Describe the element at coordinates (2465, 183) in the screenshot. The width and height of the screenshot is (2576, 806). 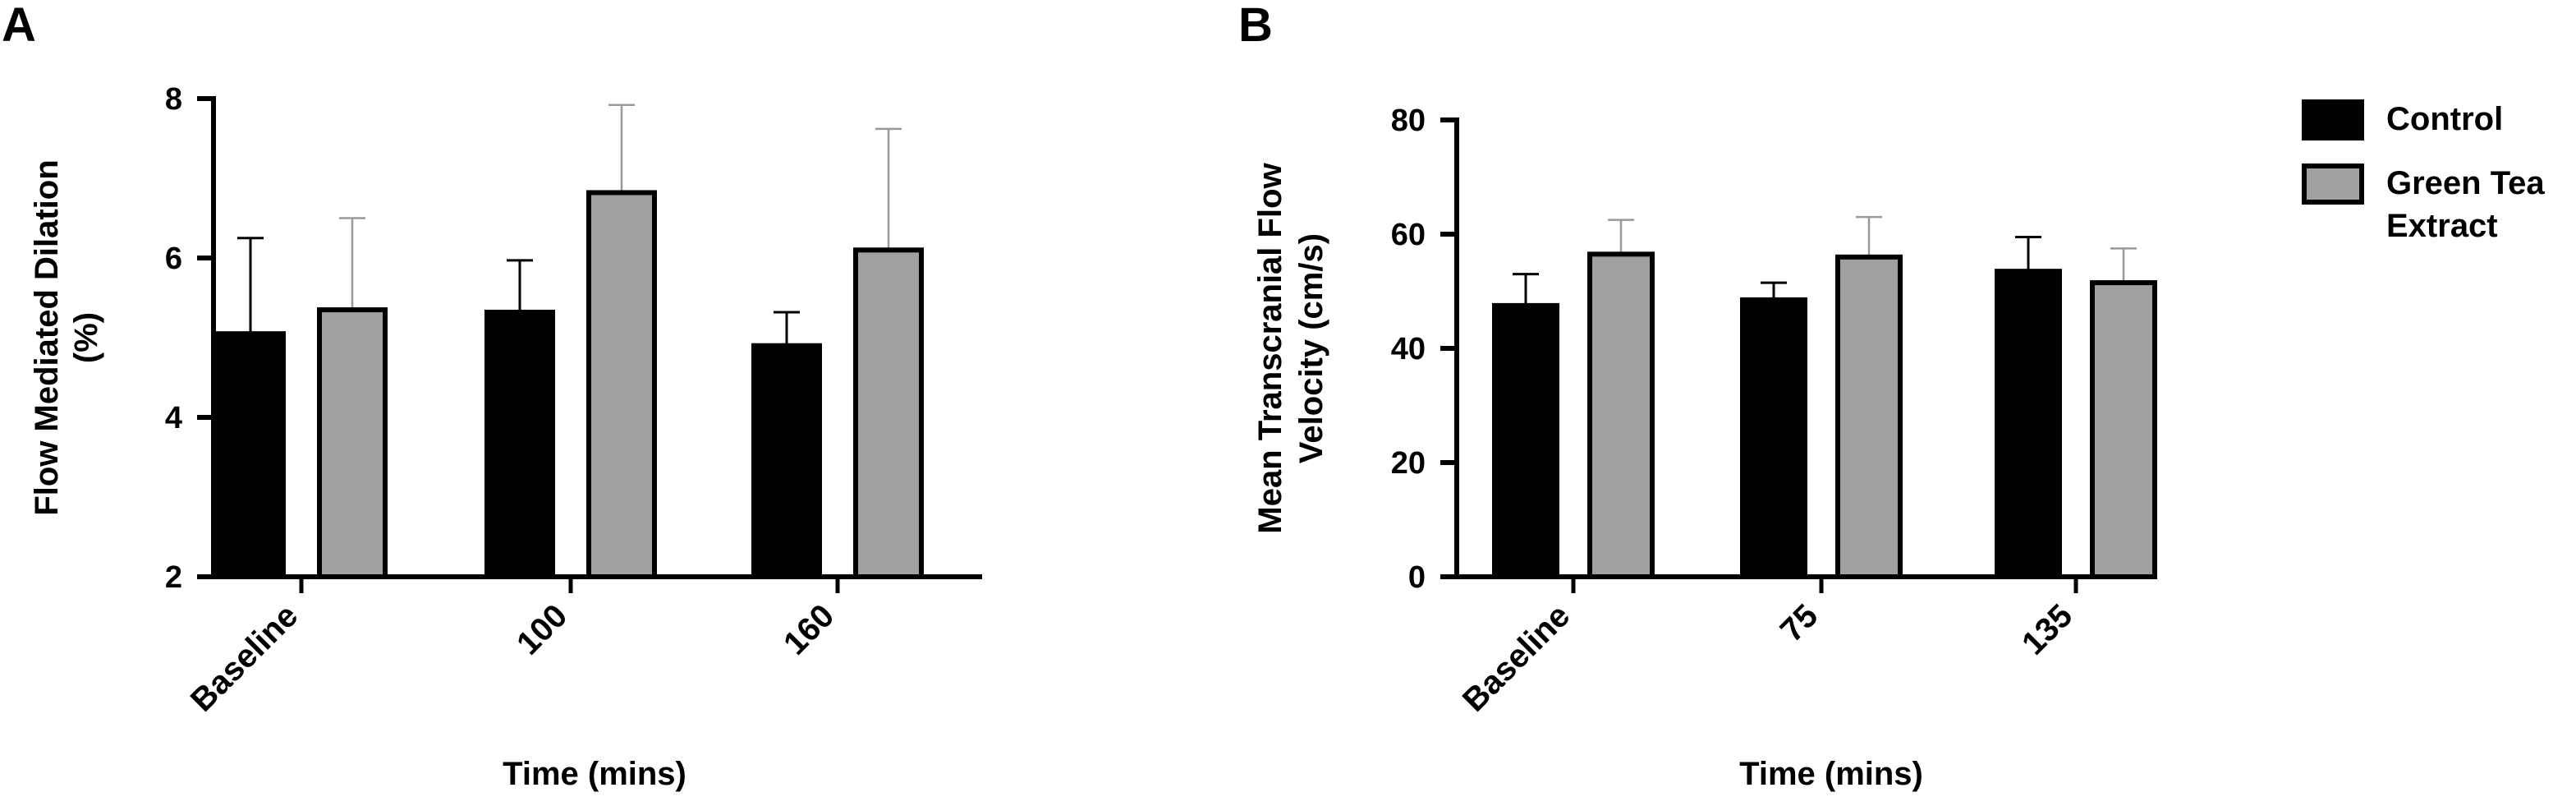
I see `legend-label: Green Tea` at that location.